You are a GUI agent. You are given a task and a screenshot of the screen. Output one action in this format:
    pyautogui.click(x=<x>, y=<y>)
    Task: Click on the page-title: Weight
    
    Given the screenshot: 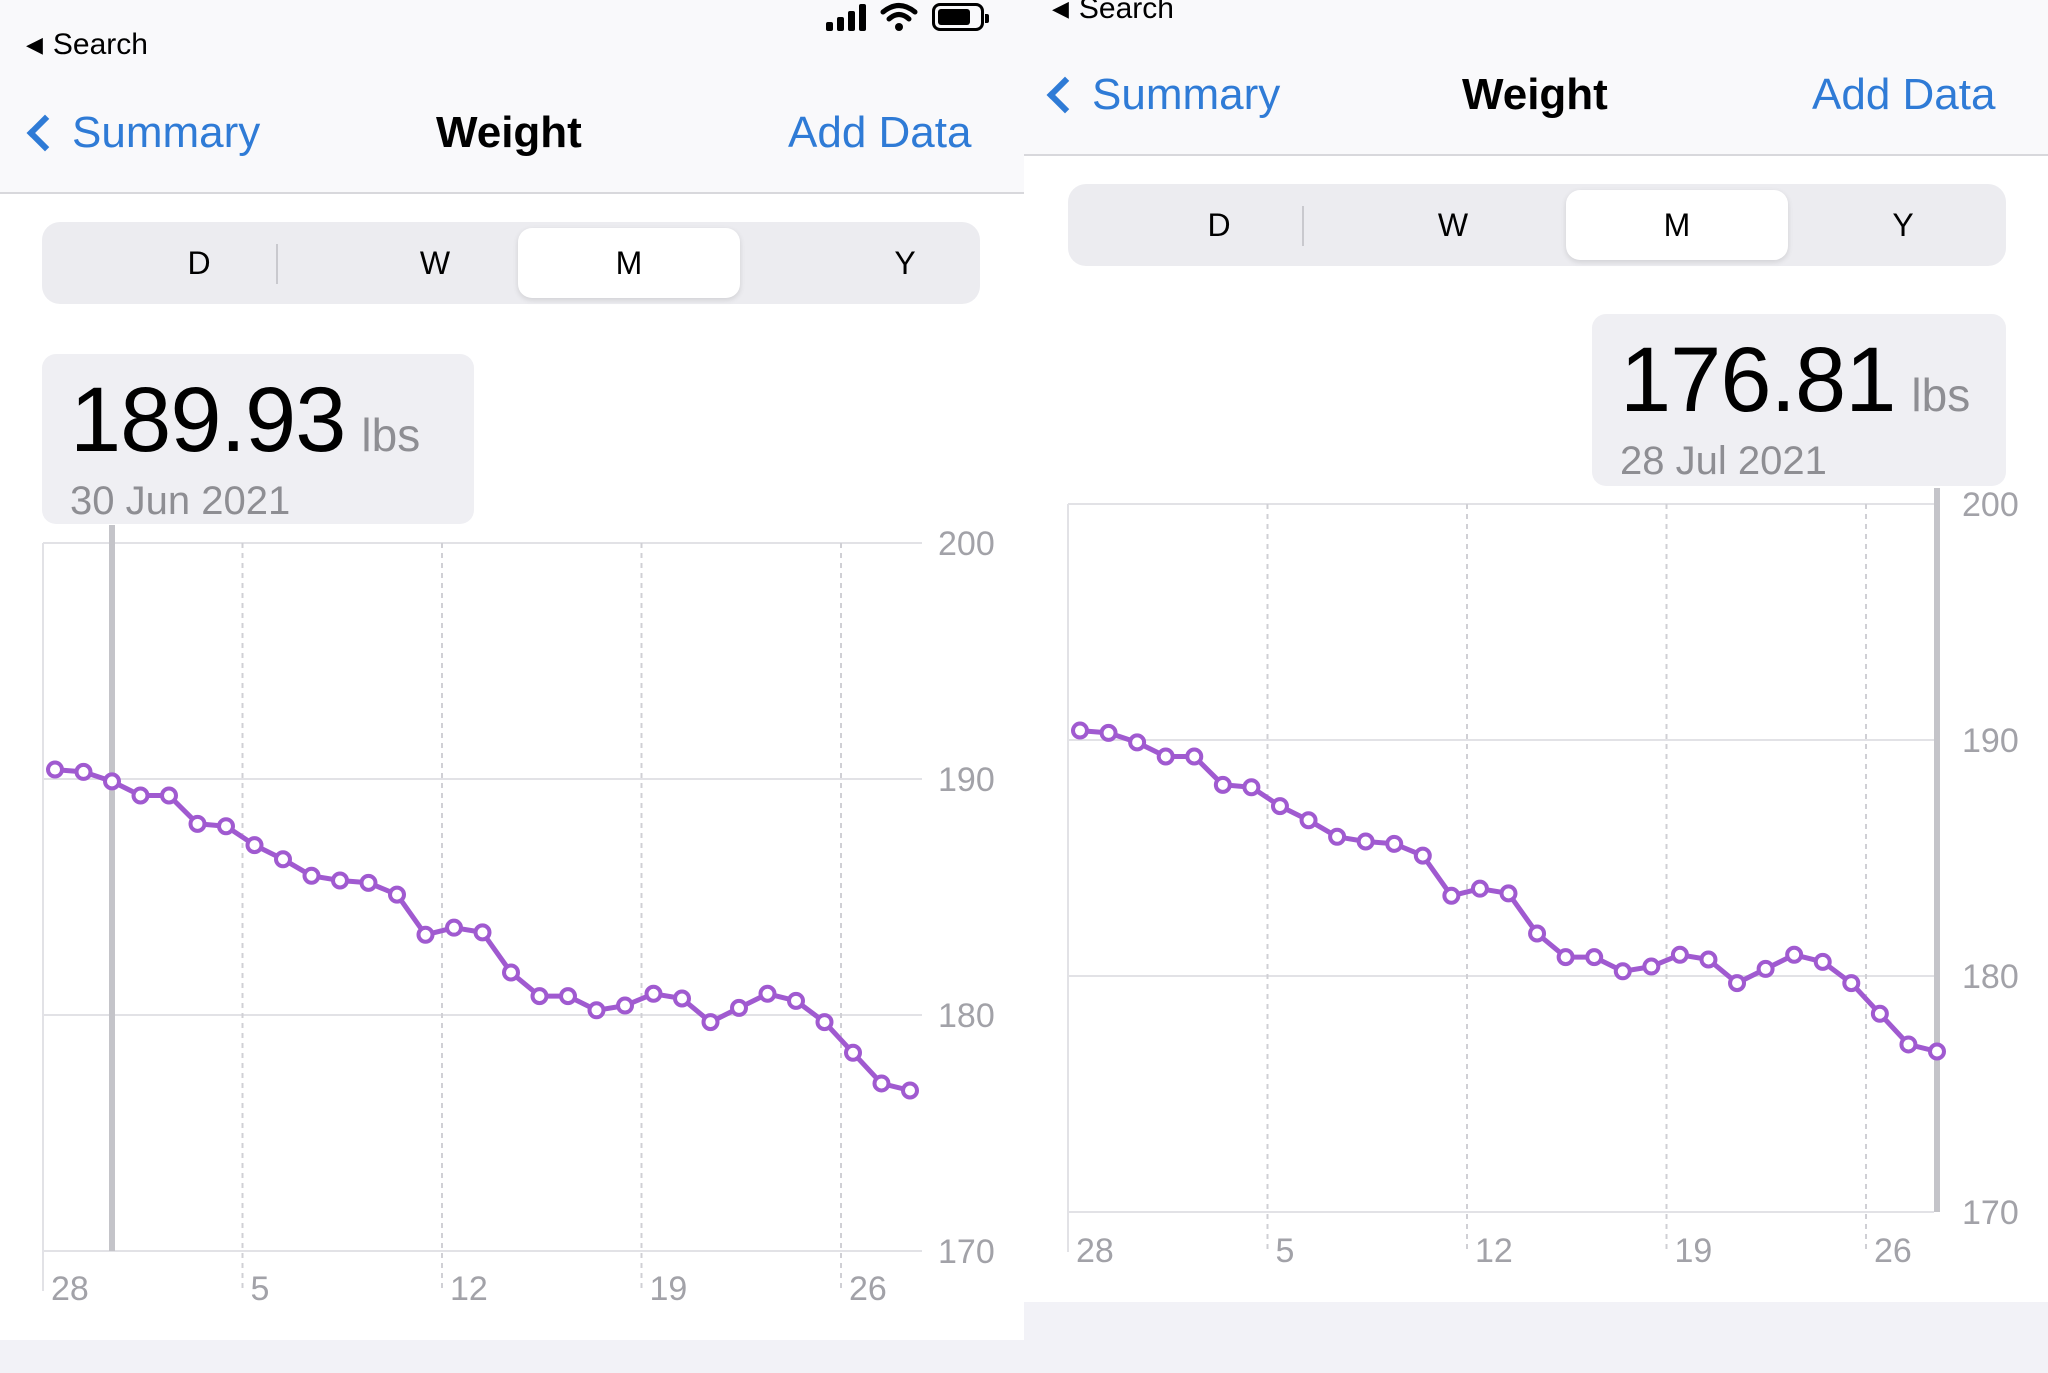 What is the action you would take?
    pyautogui.click(x=509, y=132)
    